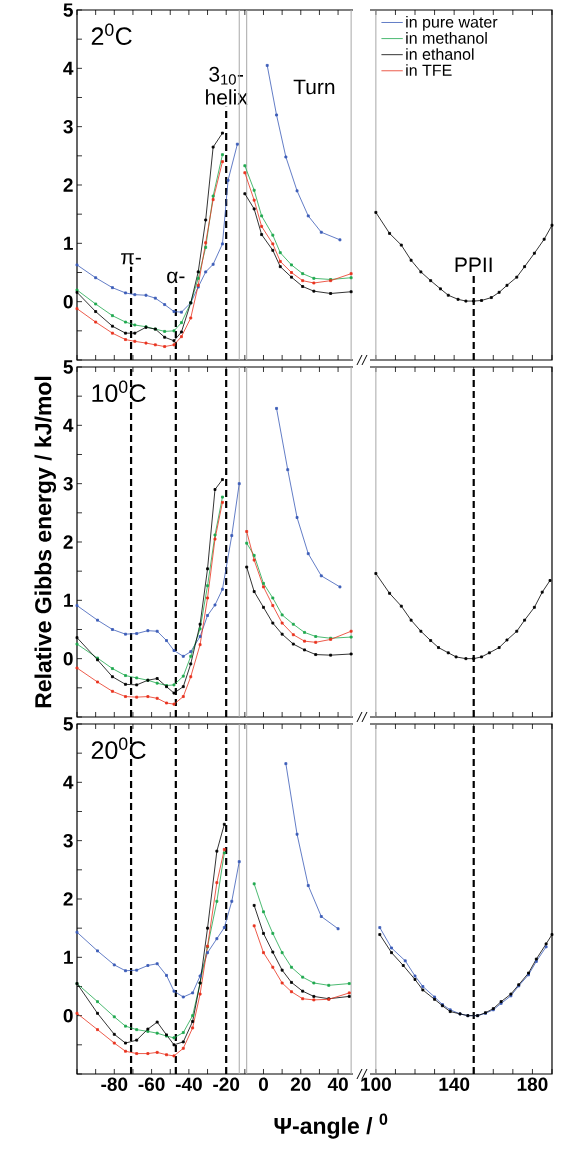  What do you see at coordinates (111, 34) in the screenshot?
I see `chart-title: 2$^{0}$C` at bounding box center [111, 34].